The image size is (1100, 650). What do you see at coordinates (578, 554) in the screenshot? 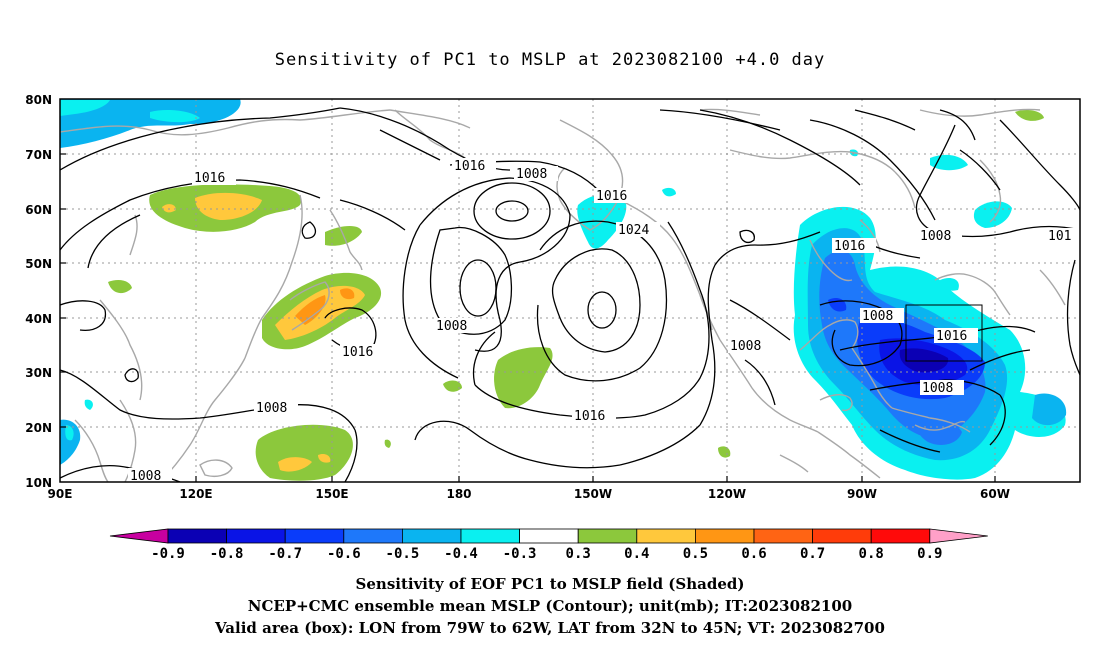
I see `colorbar-tick-label: 0.3` at bounding box center [578, 554].